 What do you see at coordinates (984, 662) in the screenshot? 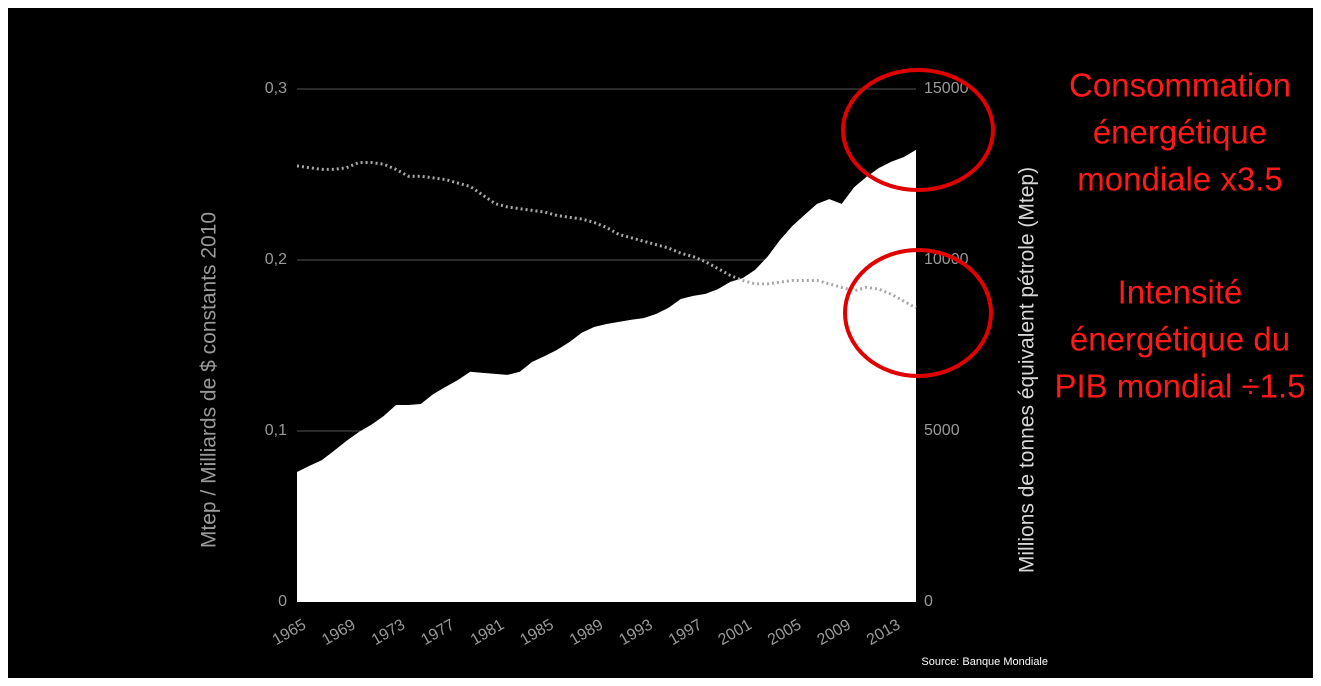
I see `source: Source: Banque Mondiale` at bounding box center [984, 662].